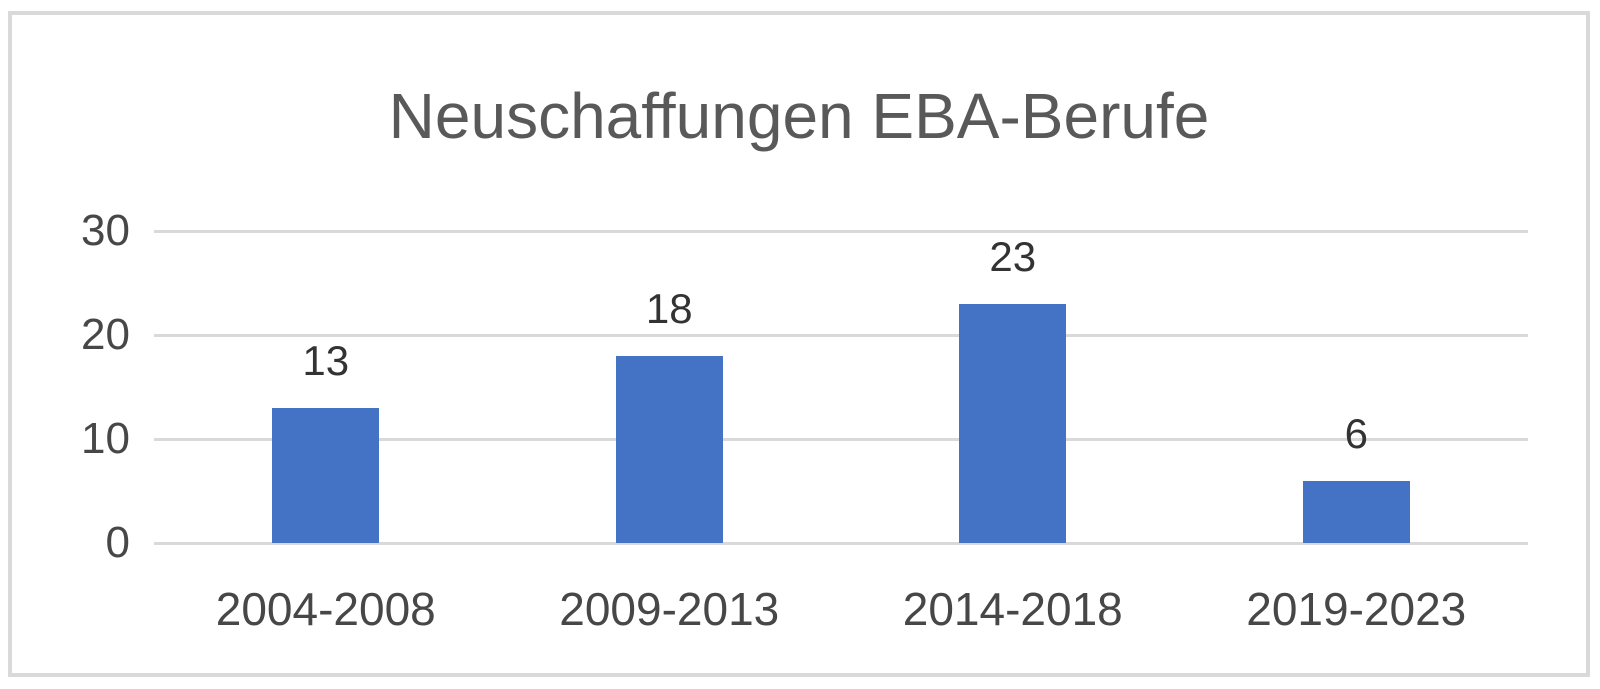 This screenshot has width=1600, height=689. Describe the element at coordinates (1356, 433) in the screenshot. I see `bar-value-label: 6` at that location.